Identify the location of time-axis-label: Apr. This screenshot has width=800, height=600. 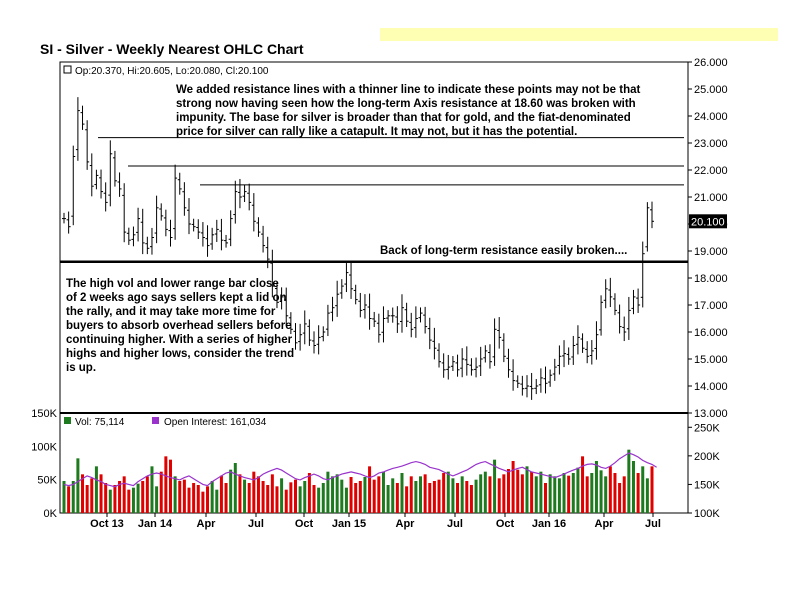
(406, 524).